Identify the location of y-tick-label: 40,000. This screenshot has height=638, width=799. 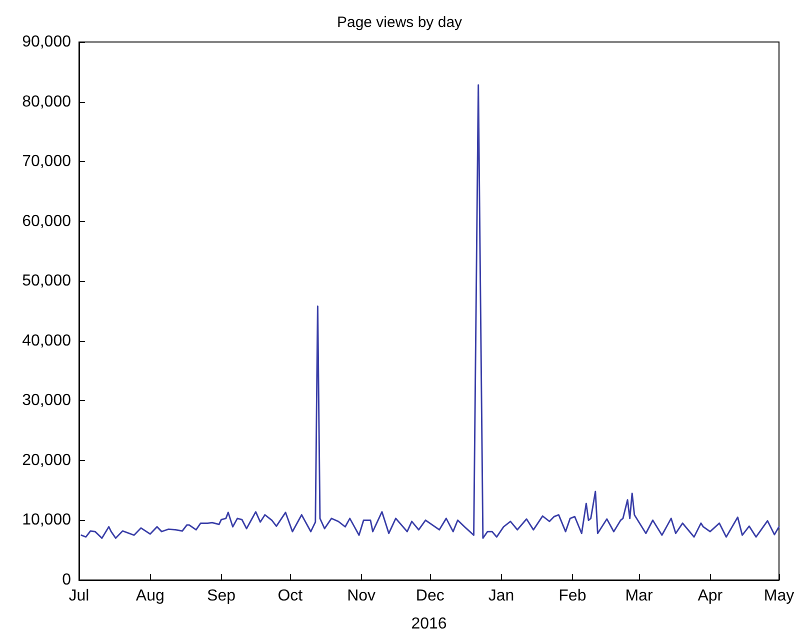
(47, 341).